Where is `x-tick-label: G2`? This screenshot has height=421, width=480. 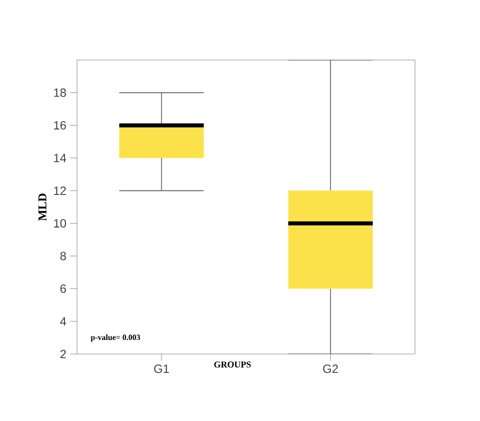 x-tick-label: G2 is located at coordinates (330, 368).